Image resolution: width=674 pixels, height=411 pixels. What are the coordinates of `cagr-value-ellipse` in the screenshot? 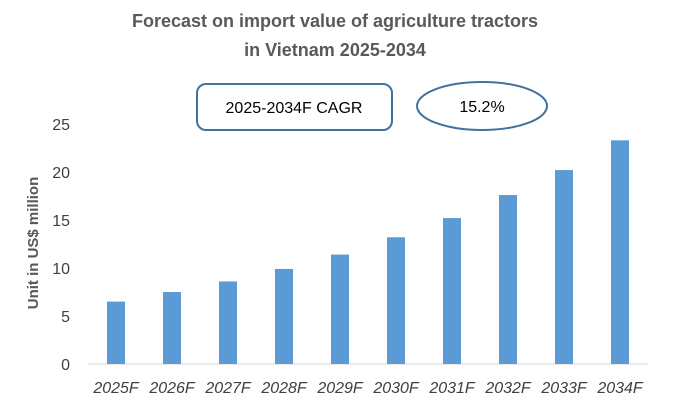 It's located at (482, 106).